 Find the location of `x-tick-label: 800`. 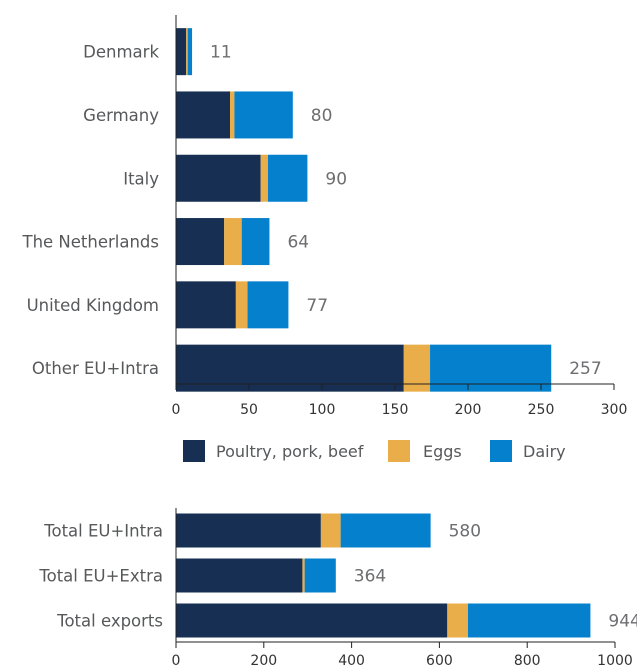

x-tick-label: 800 is located at coordinates (527, 659).